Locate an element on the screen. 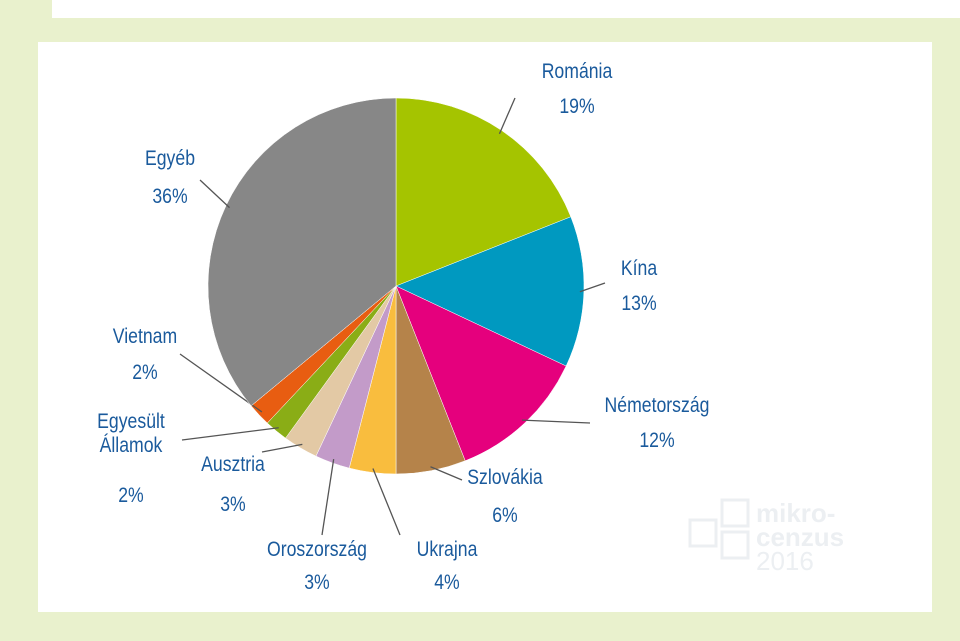  slice-label: Kína is located at coordinates (639, 268).